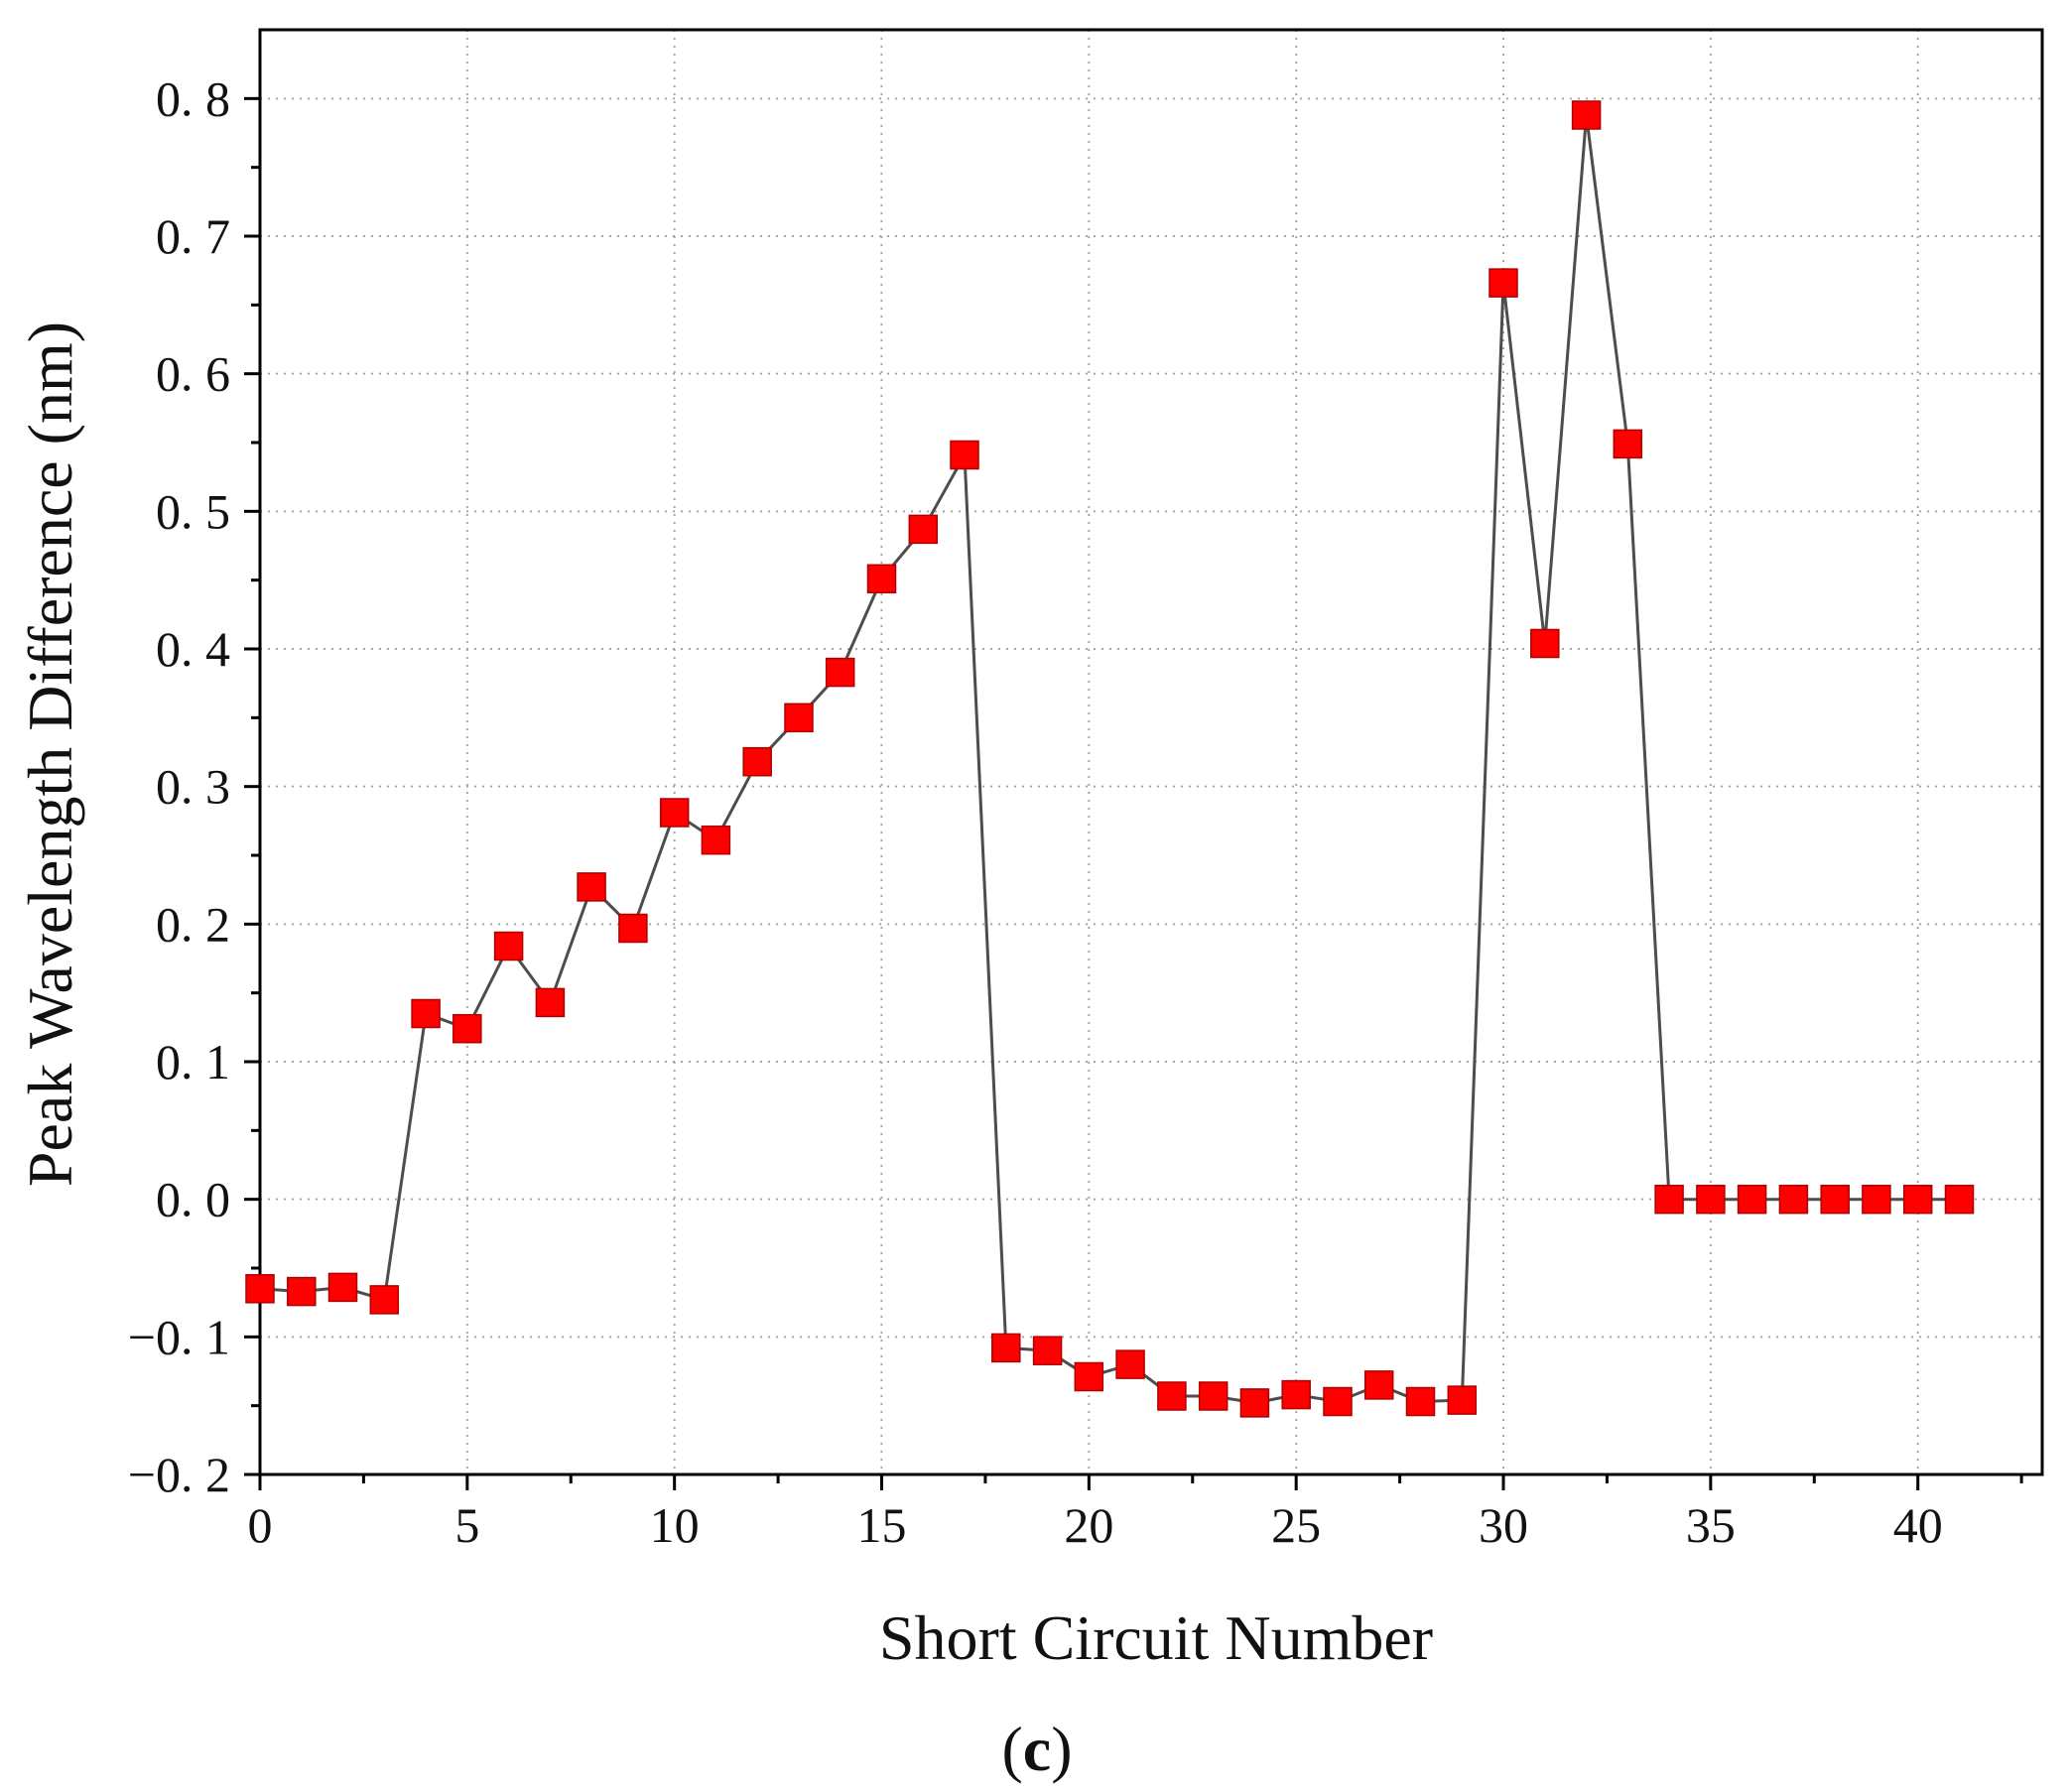  What do you see at coordinates (466, 1525) in the screenshot?
I see `x-tick-label: 5` at bounding box center [466, 1525].